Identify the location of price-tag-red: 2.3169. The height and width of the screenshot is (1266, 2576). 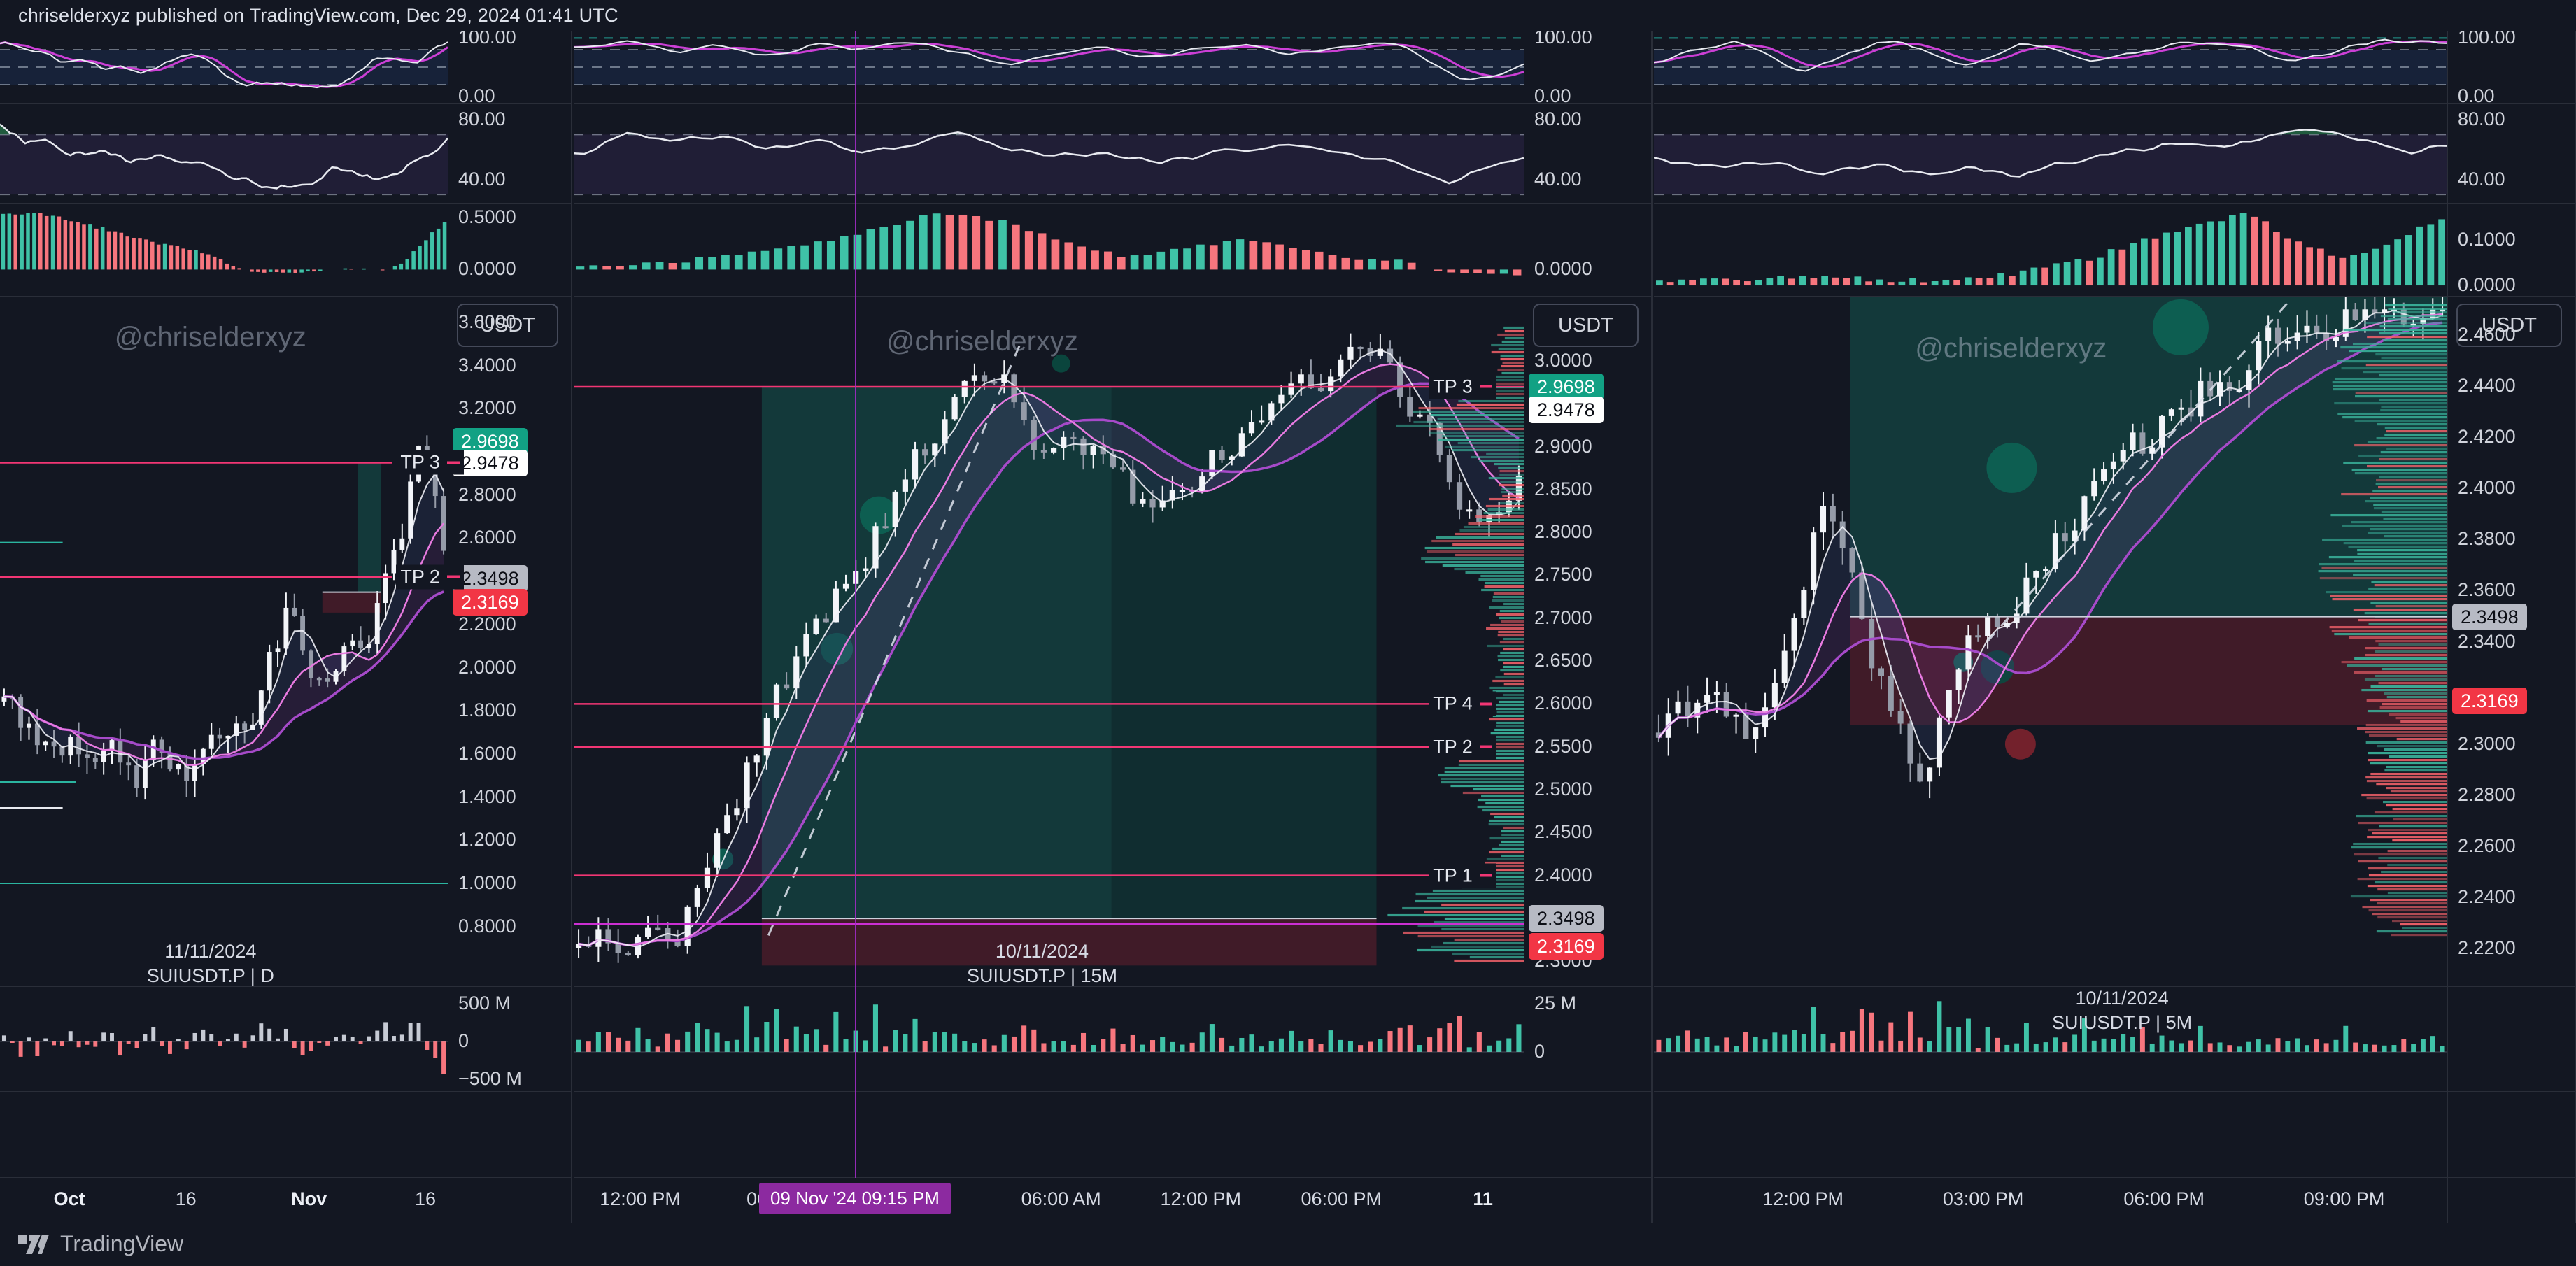
(1566, 946).